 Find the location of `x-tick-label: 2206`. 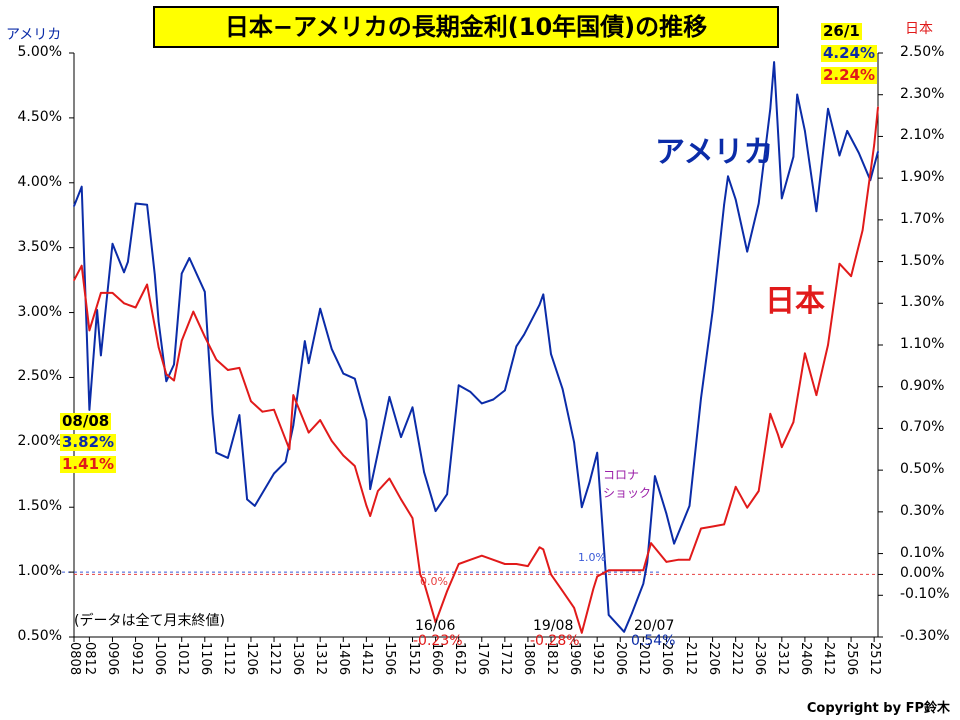

x-tick-label: 2206 is located at coordinates (713, 659).